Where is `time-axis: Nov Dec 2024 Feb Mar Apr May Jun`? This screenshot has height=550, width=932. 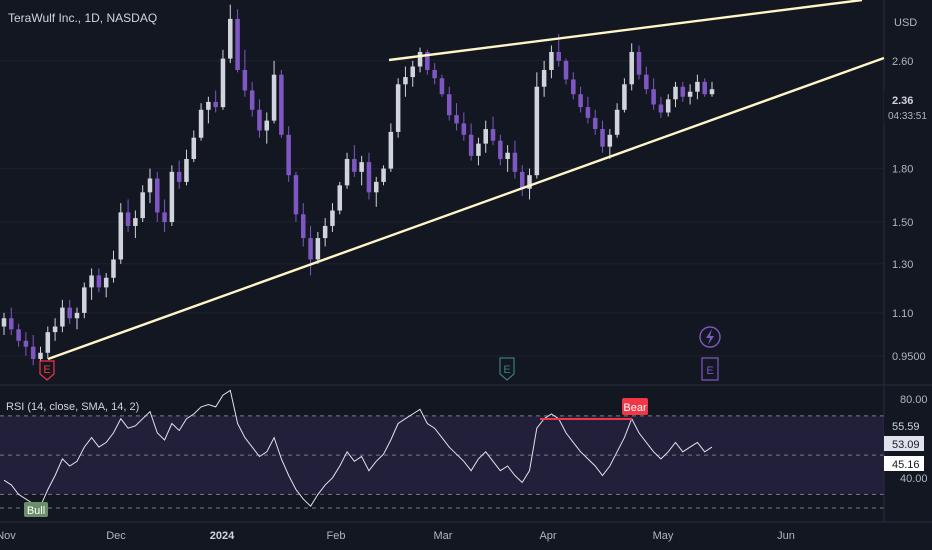
time-axis: Nov Dec 2024 Feb Mar Apr May Jun is located at coordinates (397, 536).